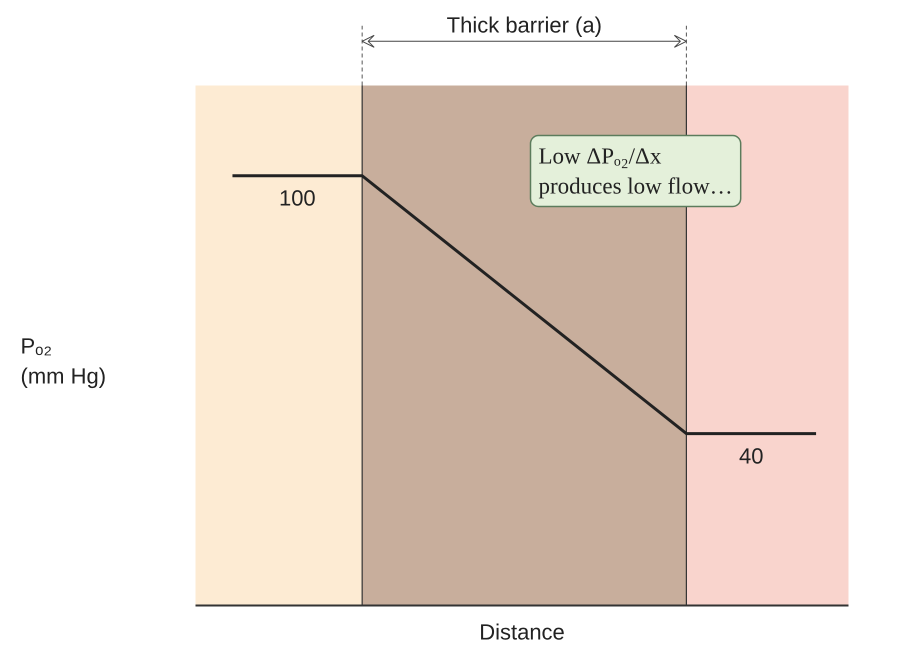 The width and height of the screenshot is (920, 661). What do you see at coordinates (524, 25) in the screenshot?
I see `text: Thick barrier (a)` at bounding box center [524, 25].